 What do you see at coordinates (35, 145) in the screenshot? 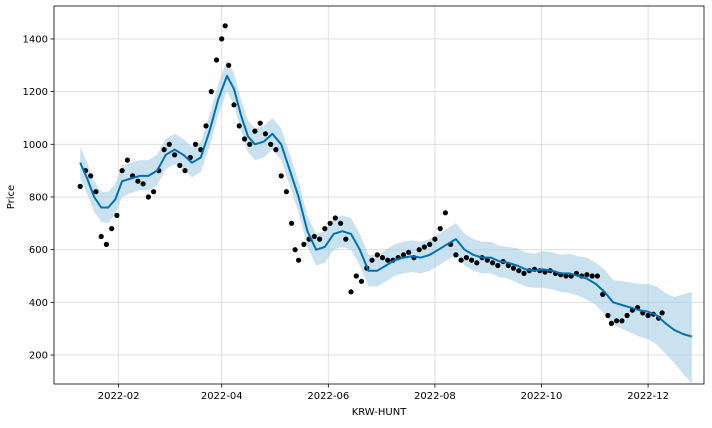
I see `y-tick-label: 1000` at bounding box center [35, 145].